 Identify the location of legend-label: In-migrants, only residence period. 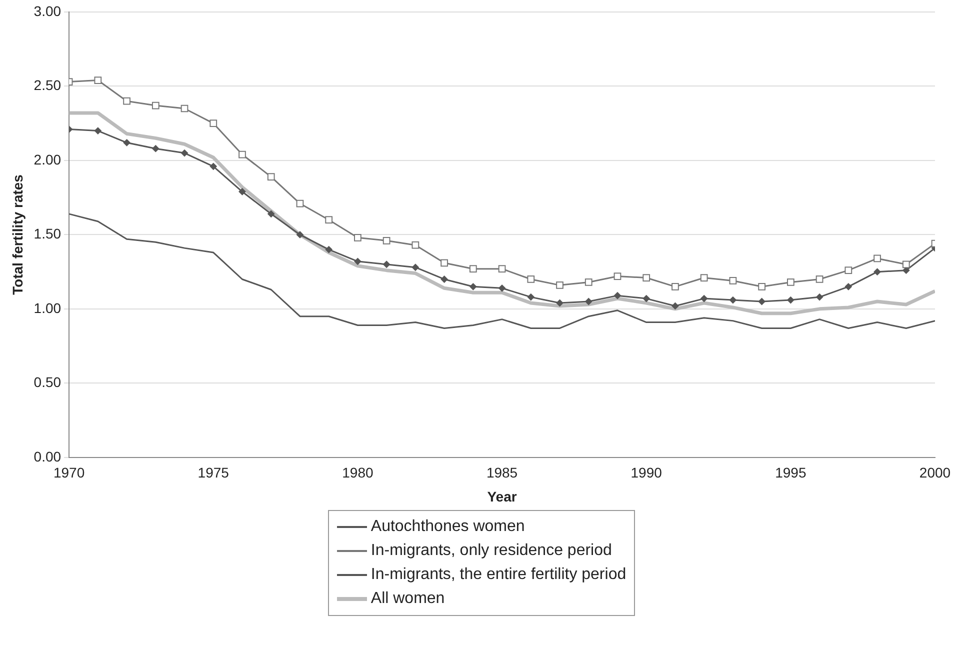
(491, 551).